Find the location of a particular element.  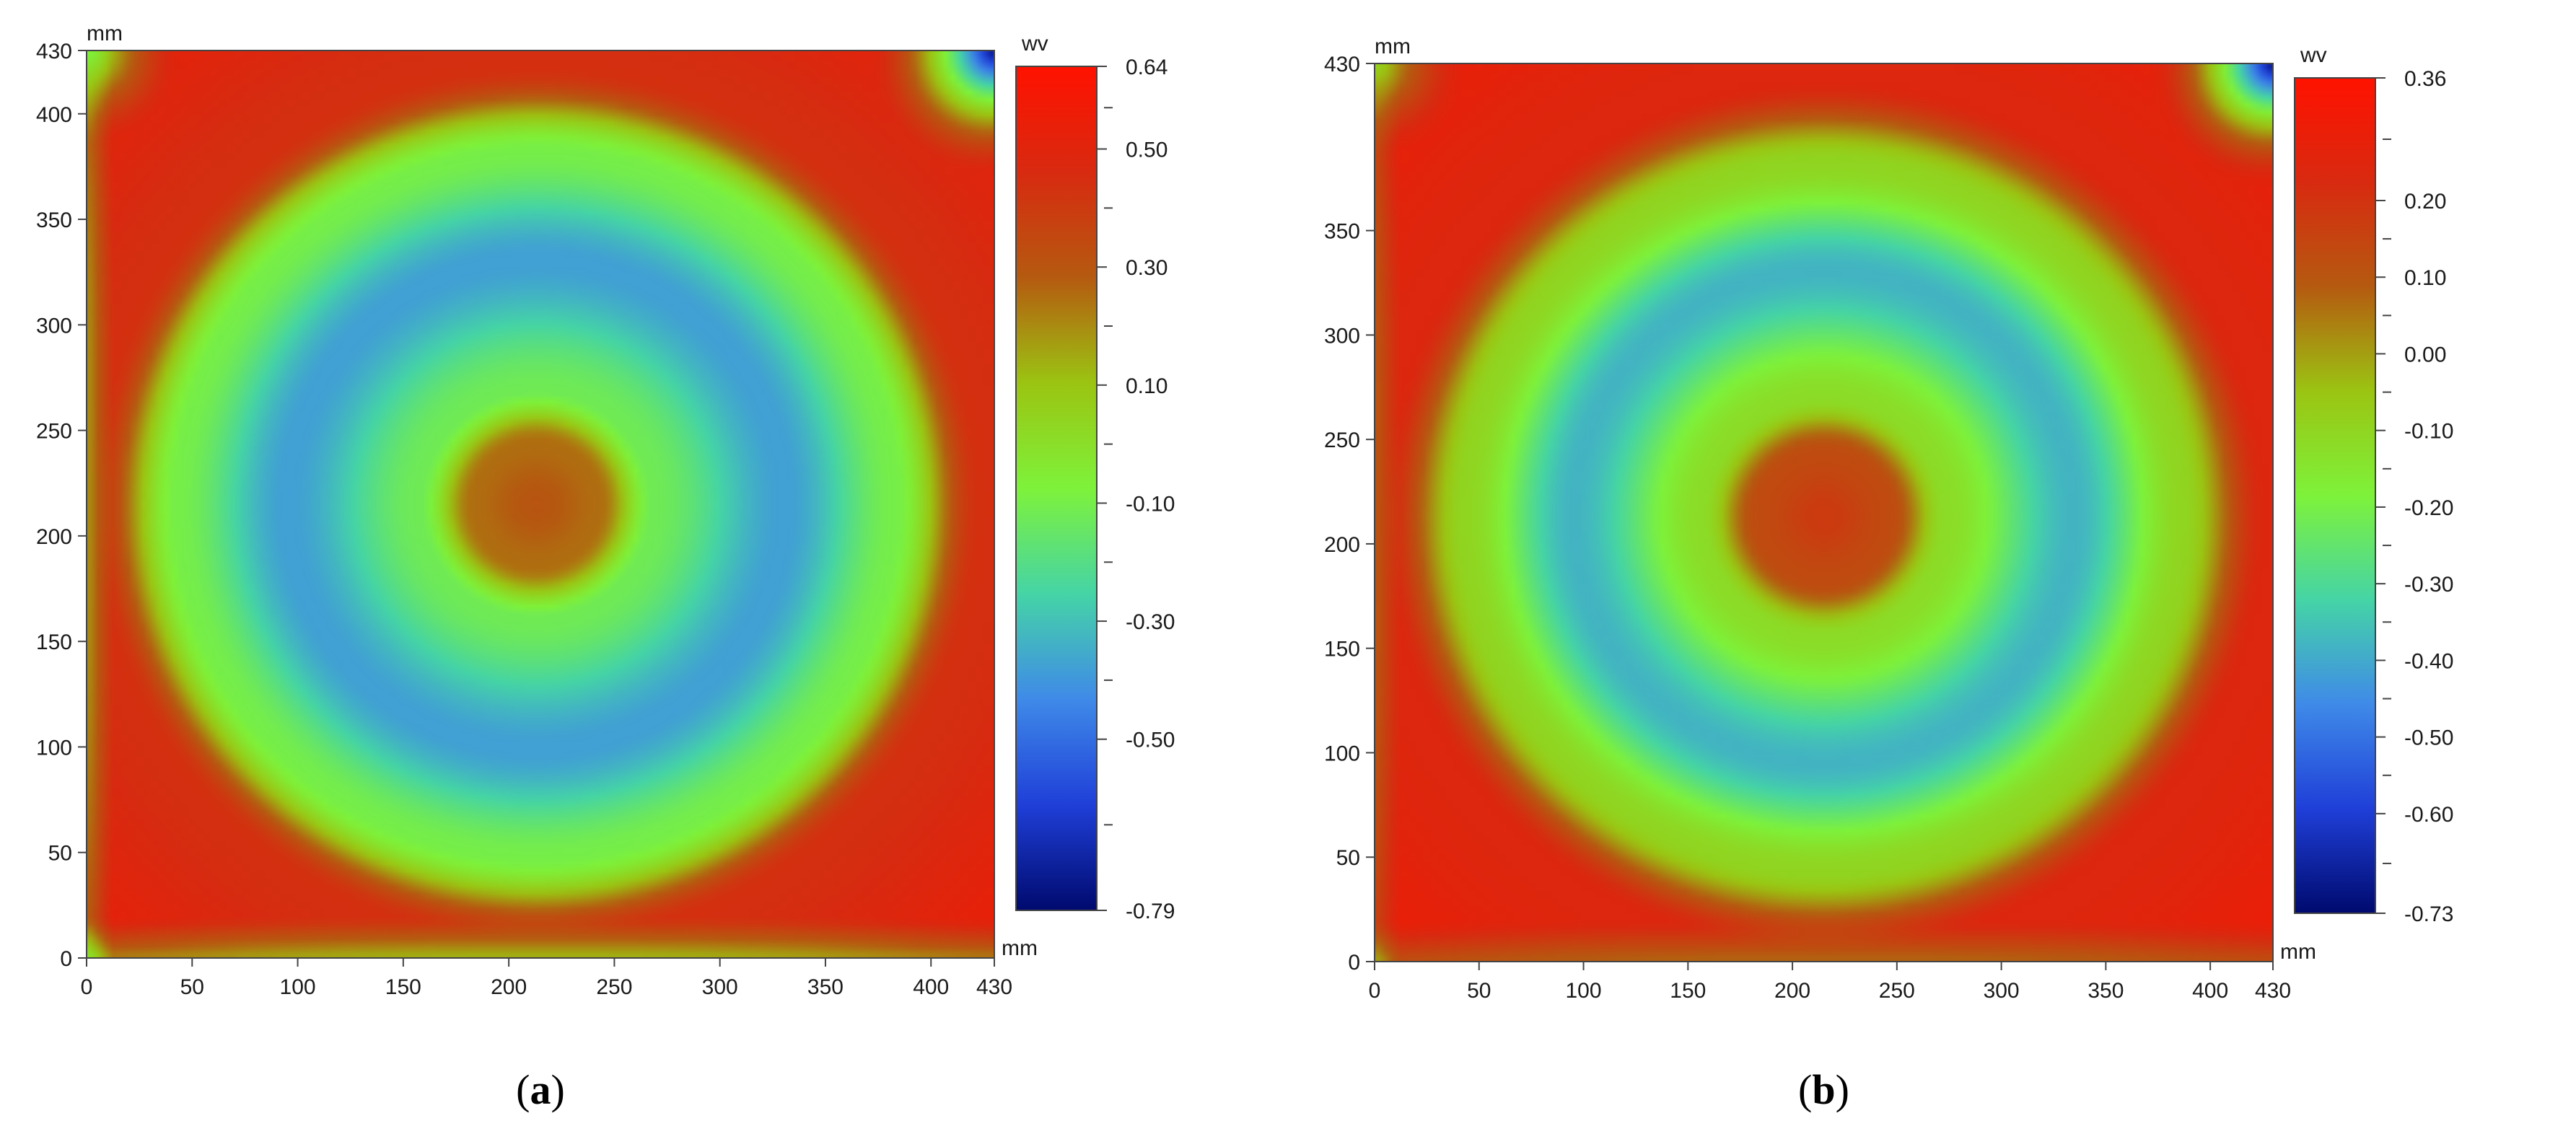

colorbar-tick-label: -0.20 is located at coordinates (2428, 508).